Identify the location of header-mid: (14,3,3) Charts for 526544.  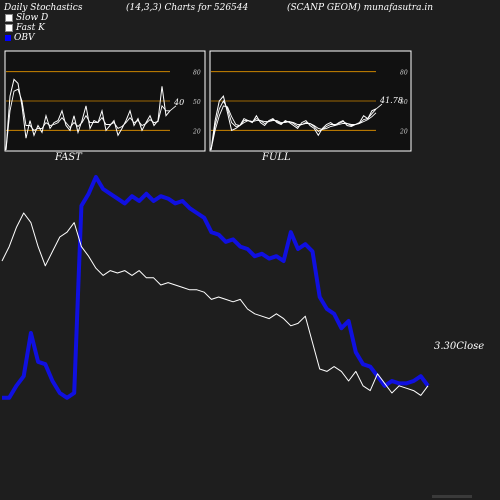
(187, 8).